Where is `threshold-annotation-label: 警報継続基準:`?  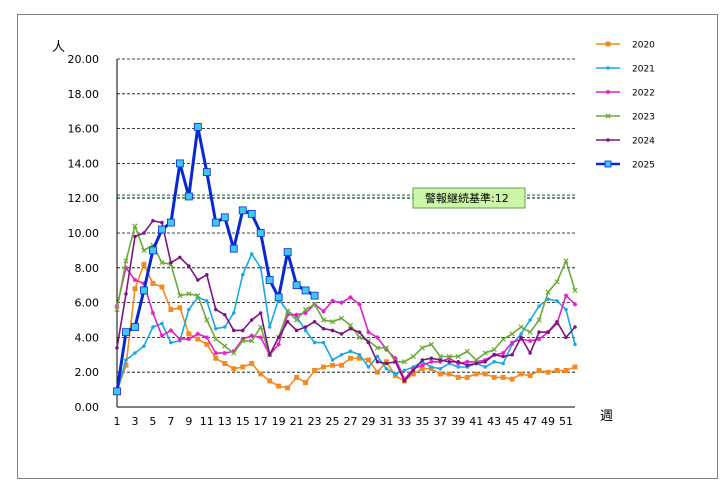
threshold-annotation-label: 警報継続基準: is located at coordinates (460, 198).